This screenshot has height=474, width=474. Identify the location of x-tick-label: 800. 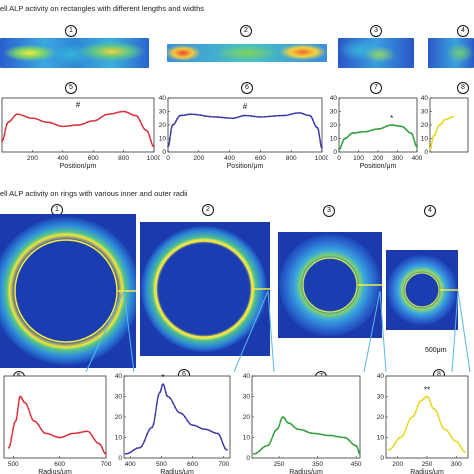
(123, 158).